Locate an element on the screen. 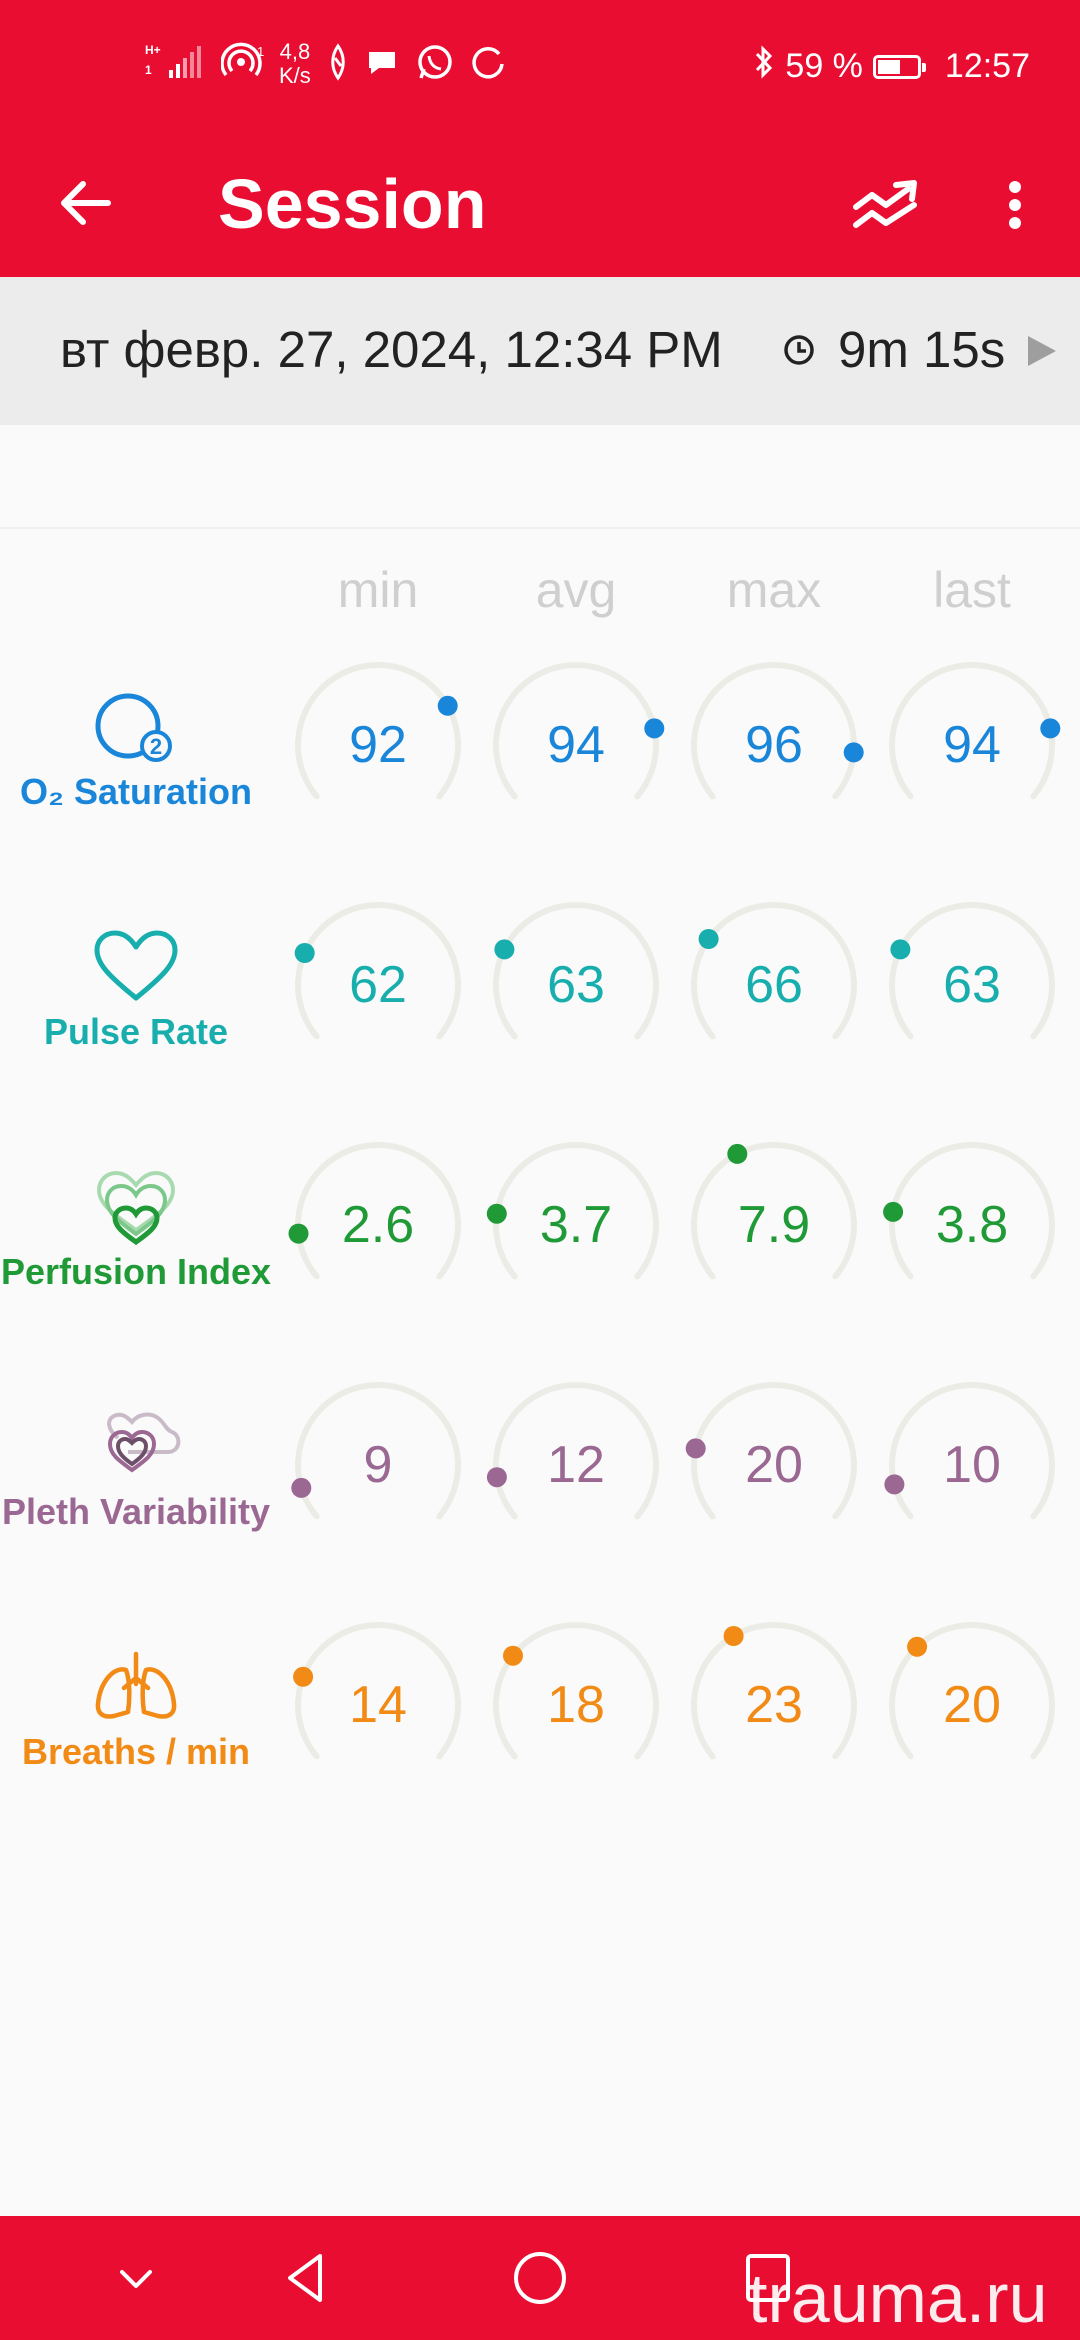 This screenshot has height=2340, width=1080. gauge-pleth-max: 20 is located at coordinates (774, 1465).